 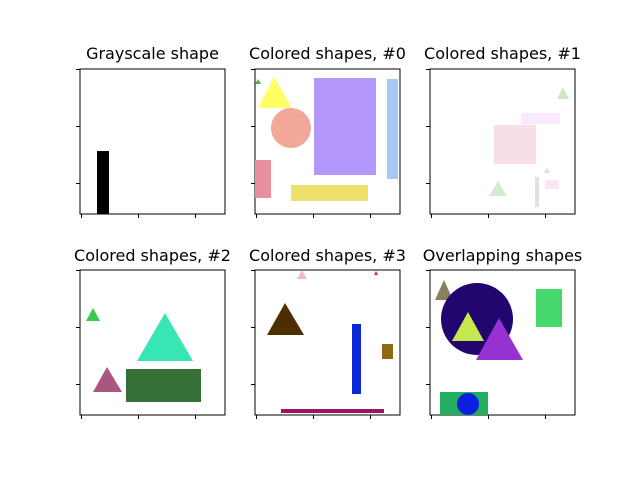 I want to click on panel-title-grayscale: Grayscale shape, so click(x=152, y=53).